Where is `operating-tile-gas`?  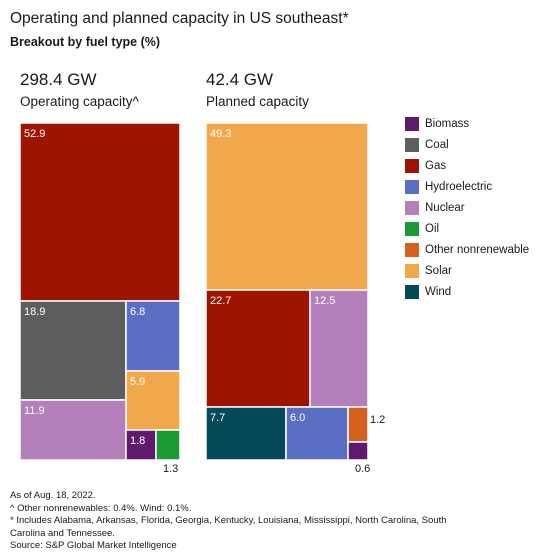
operating-tile-gas is located at coordinates (100, 212).